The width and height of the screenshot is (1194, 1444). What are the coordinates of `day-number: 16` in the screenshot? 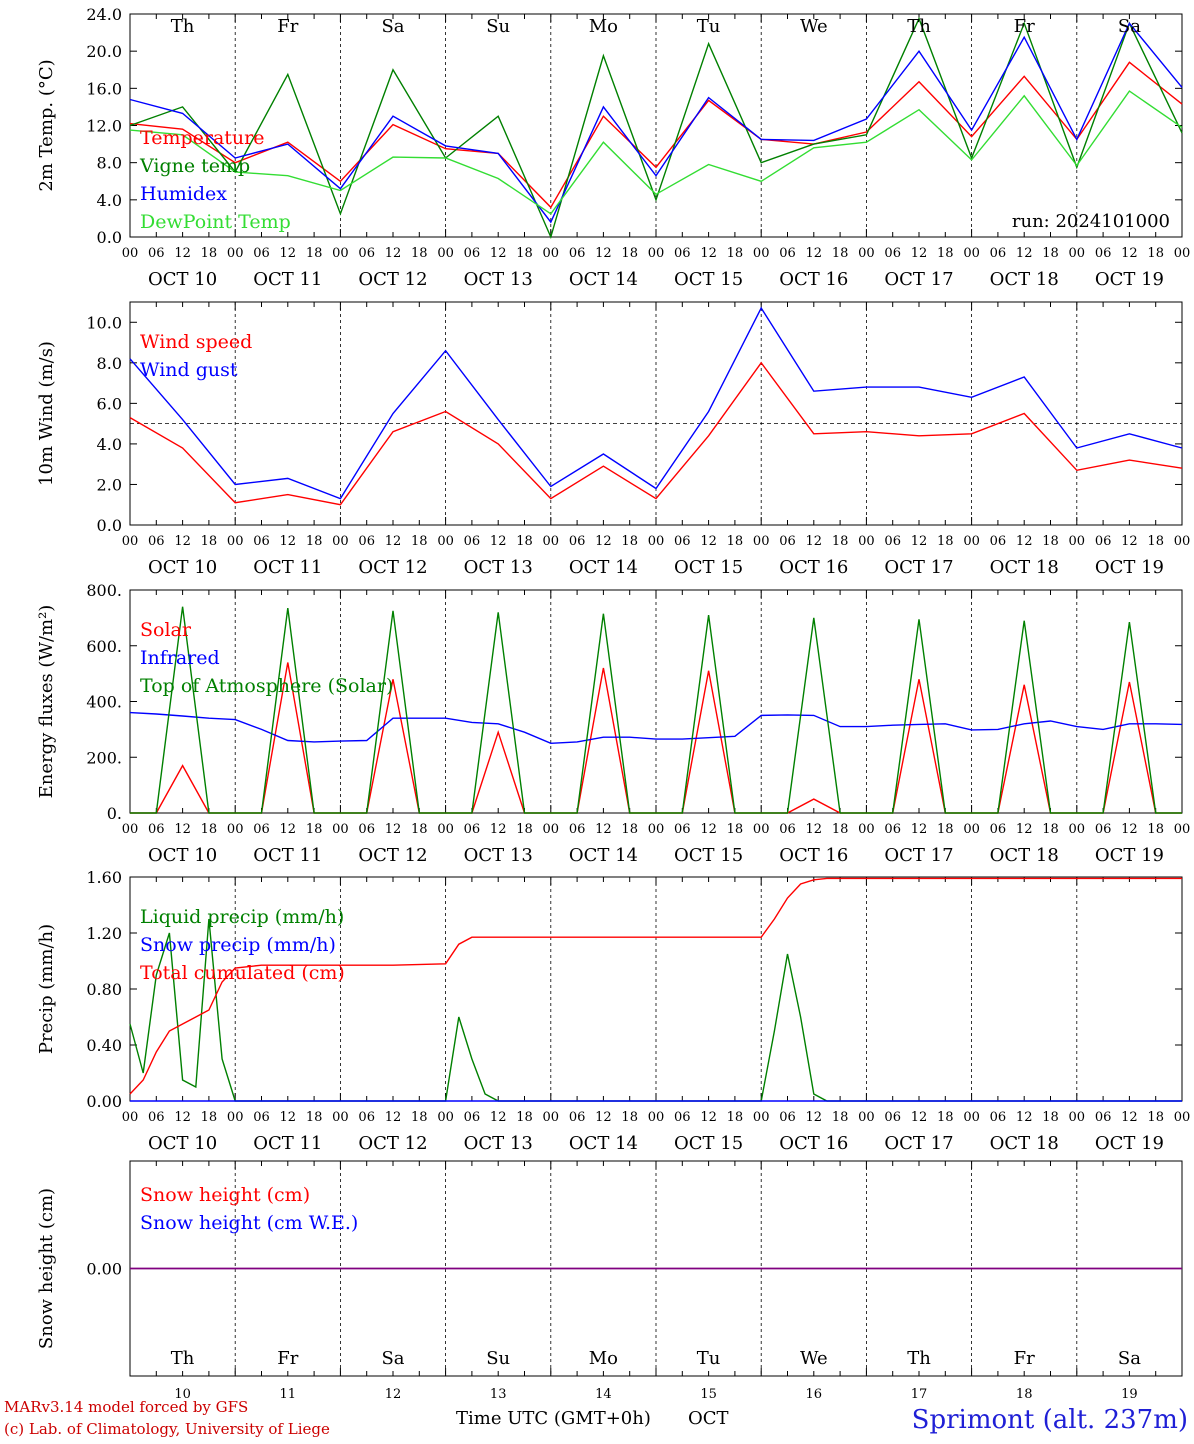 It's located at (814, 1394).